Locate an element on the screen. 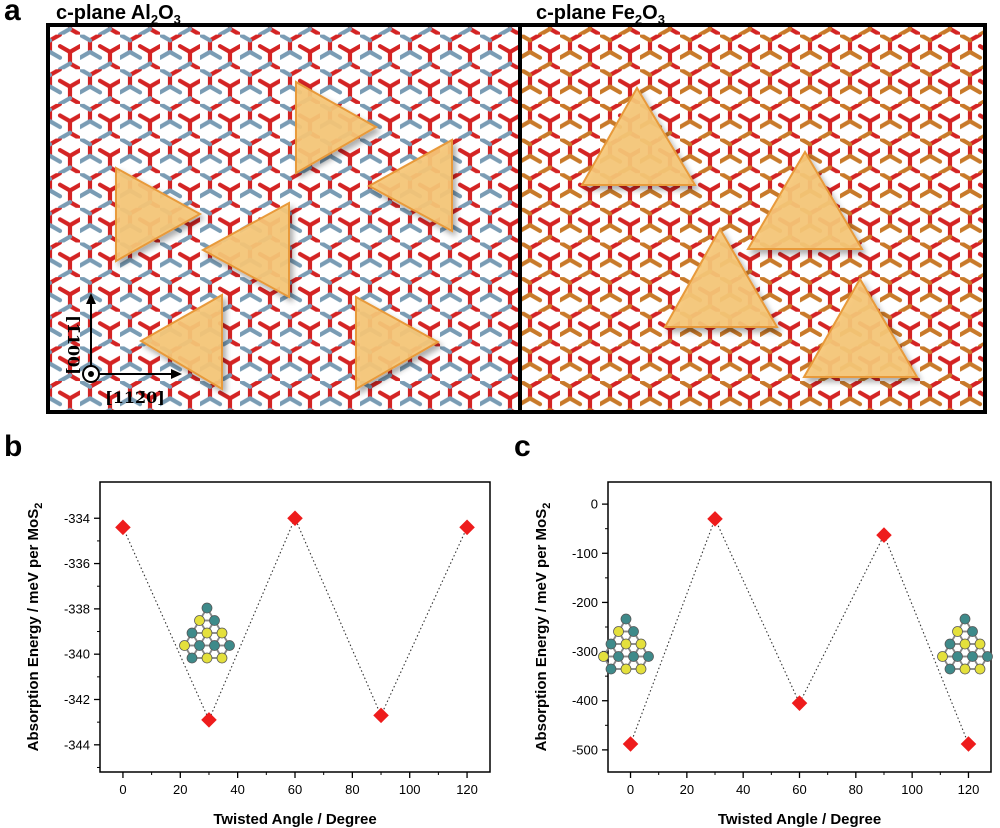 The height and width of the screenshot is (828, 1000). chart-b-xlabel: Twisted Angle / Degree is located at coordinates (294, 819).